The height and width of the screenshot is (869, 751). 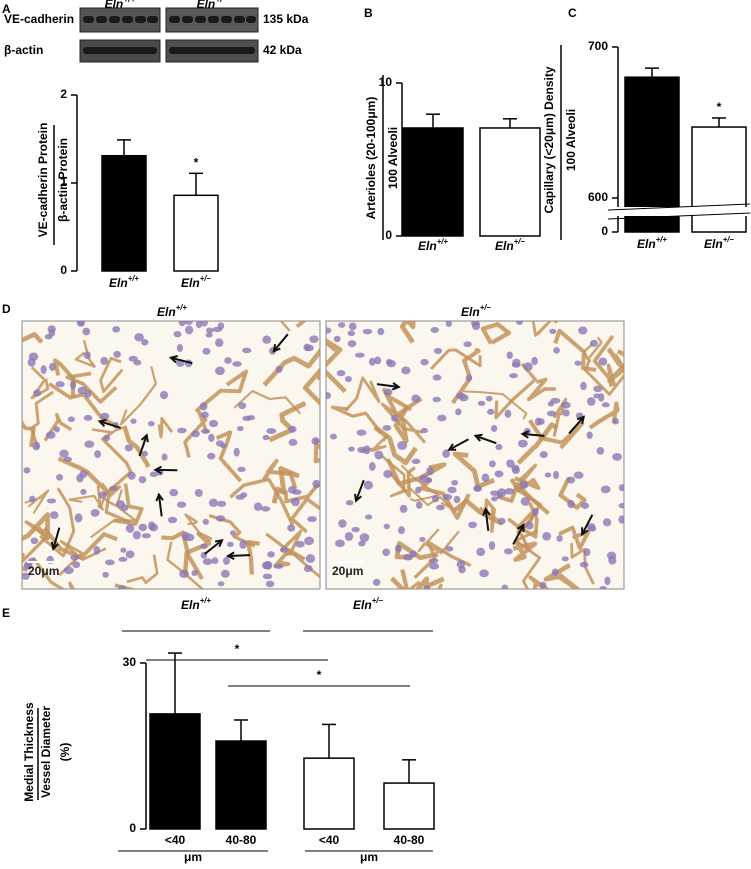 What do you see at coordinates (286, 19) in the screenshot?
I see `blot-size-label: 135 kDa` at bounding box center [286, 19].